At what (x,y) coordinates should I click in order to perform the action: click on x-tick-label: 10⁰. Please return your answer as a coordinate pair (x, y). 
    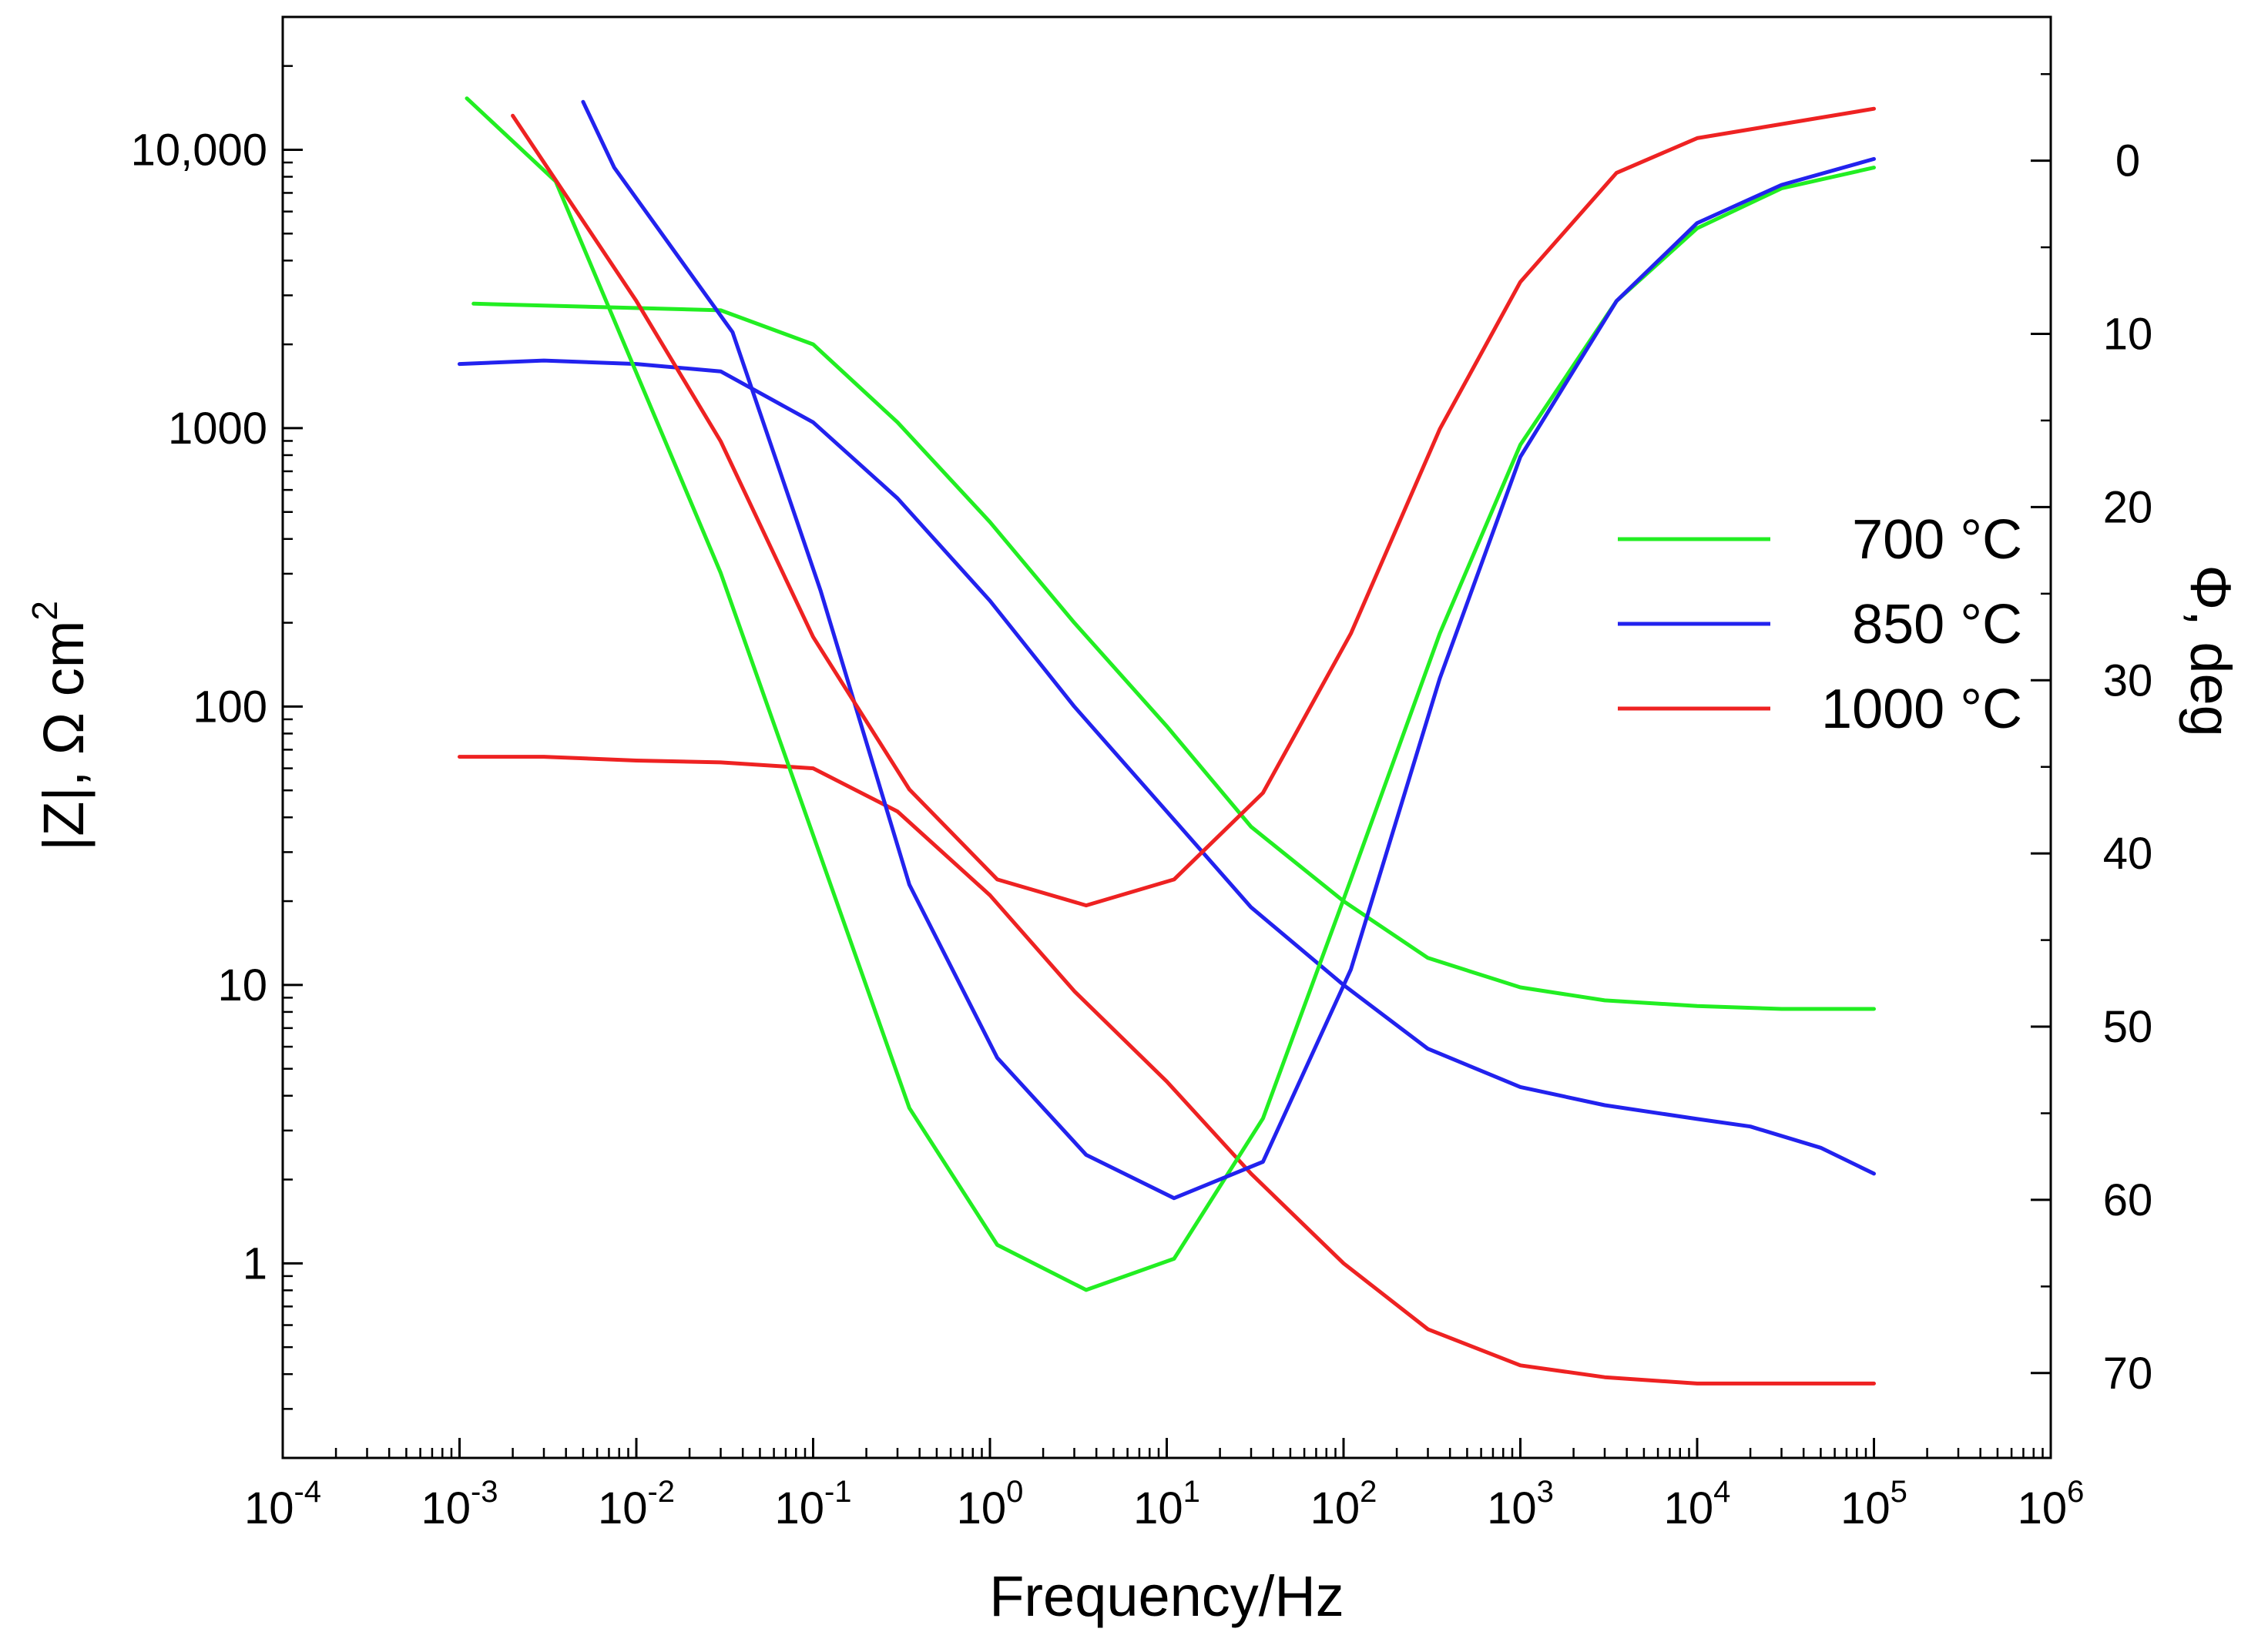
    Looking at the image, I should click on (990, 1504).